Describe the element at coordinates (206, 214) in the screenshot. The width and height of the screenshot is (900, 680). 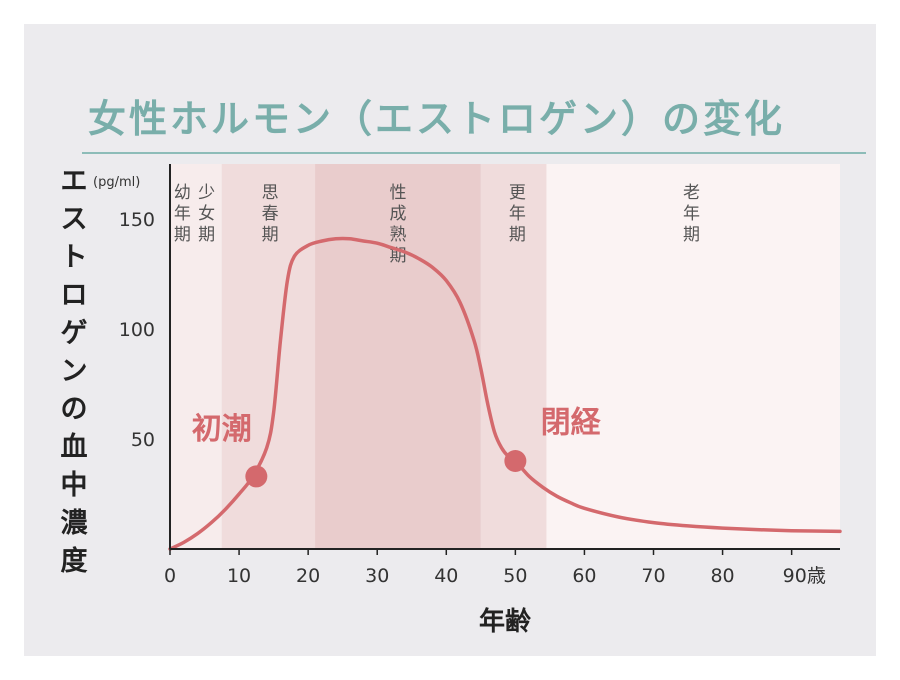
I see `stage-label: 少女期` at that location.